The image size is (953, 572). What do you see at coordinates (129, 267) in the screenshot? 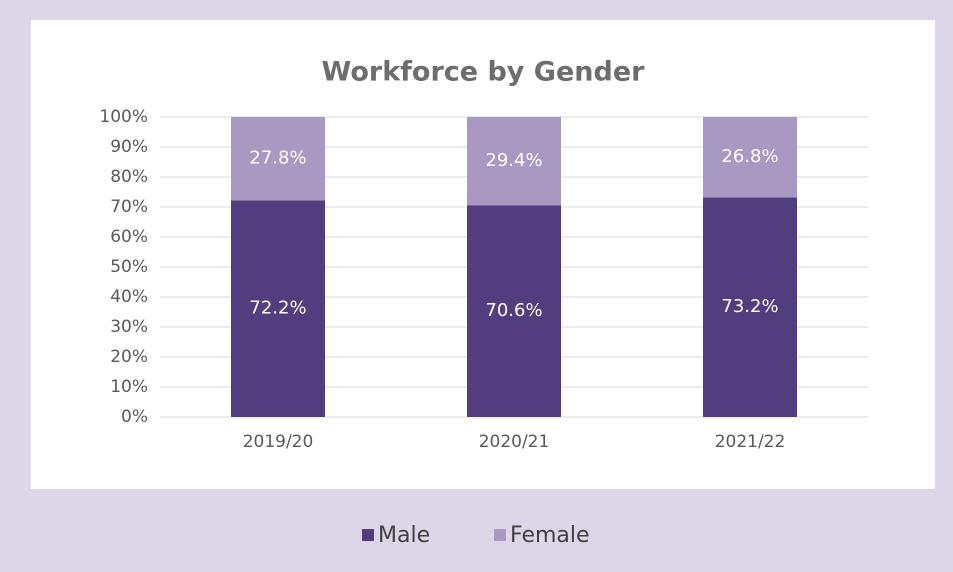
I see `y-tick-label: 50%` at bounding box center [129, 267].